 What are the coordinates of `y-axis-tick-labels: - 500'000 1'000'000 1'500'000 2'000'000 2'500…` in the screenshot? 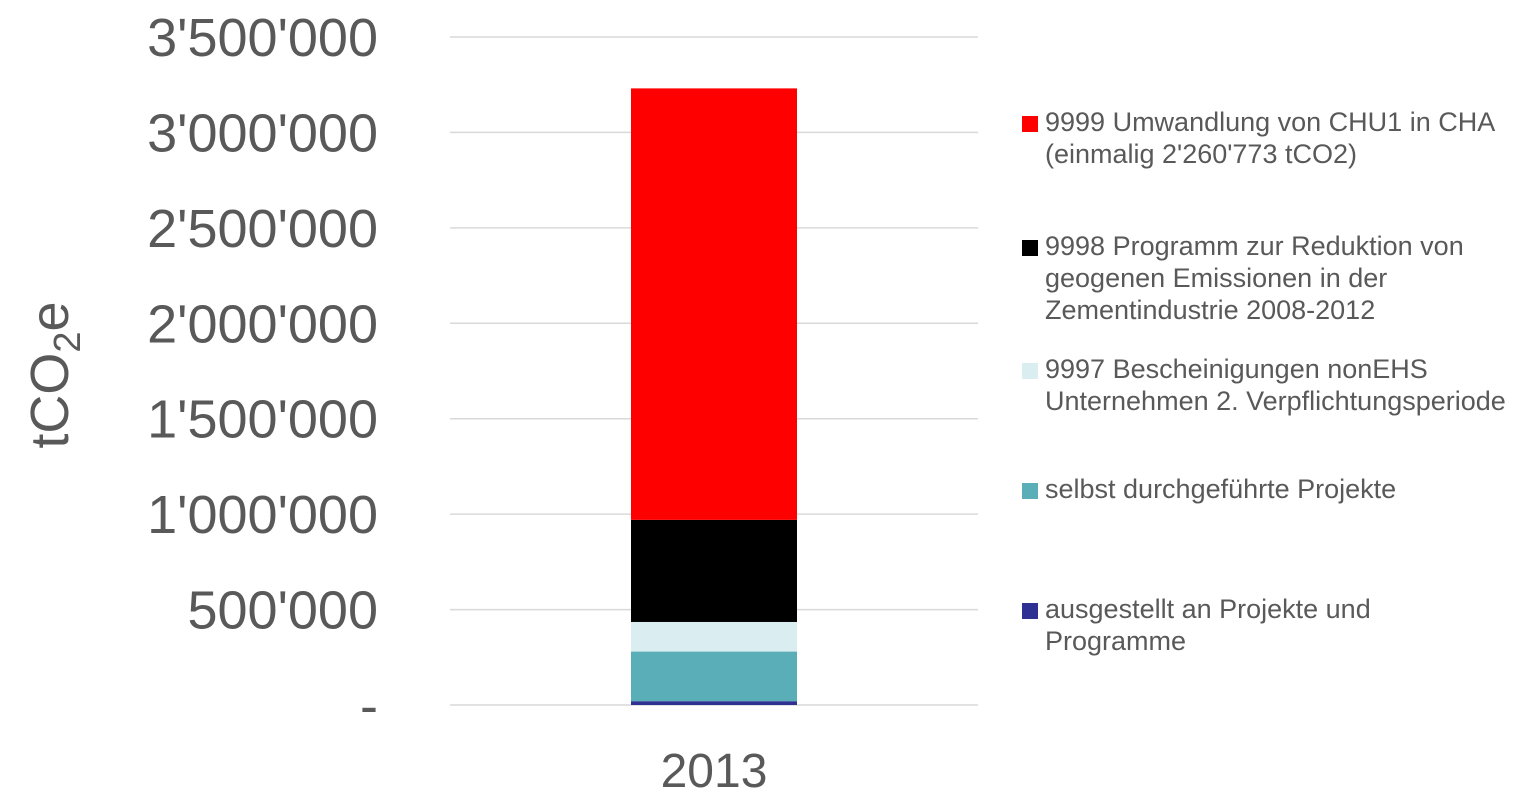 It's located at (262, 372).